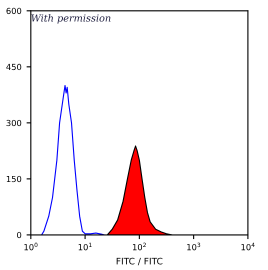  I want to click on x-tick-label: 10$^{4}$, so click(248, 246).